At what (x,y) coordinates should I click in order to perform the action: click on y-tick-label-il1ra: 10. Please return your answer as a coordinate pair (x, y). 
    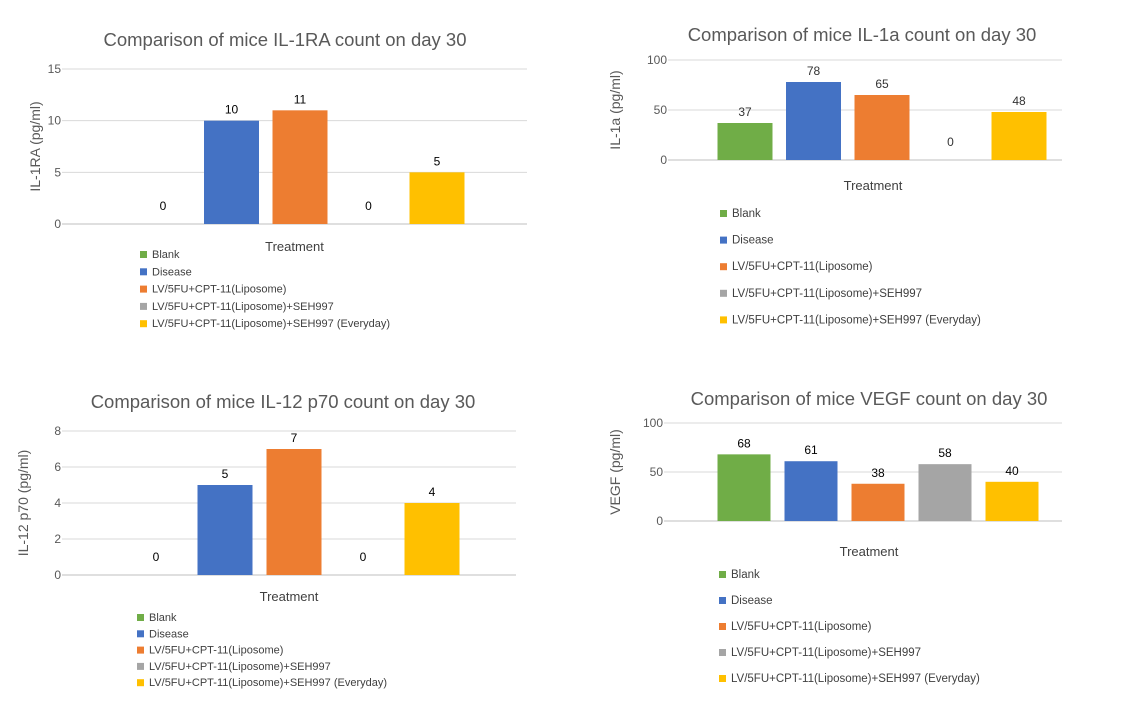
    Looking at the image, I should click on (55, 121).